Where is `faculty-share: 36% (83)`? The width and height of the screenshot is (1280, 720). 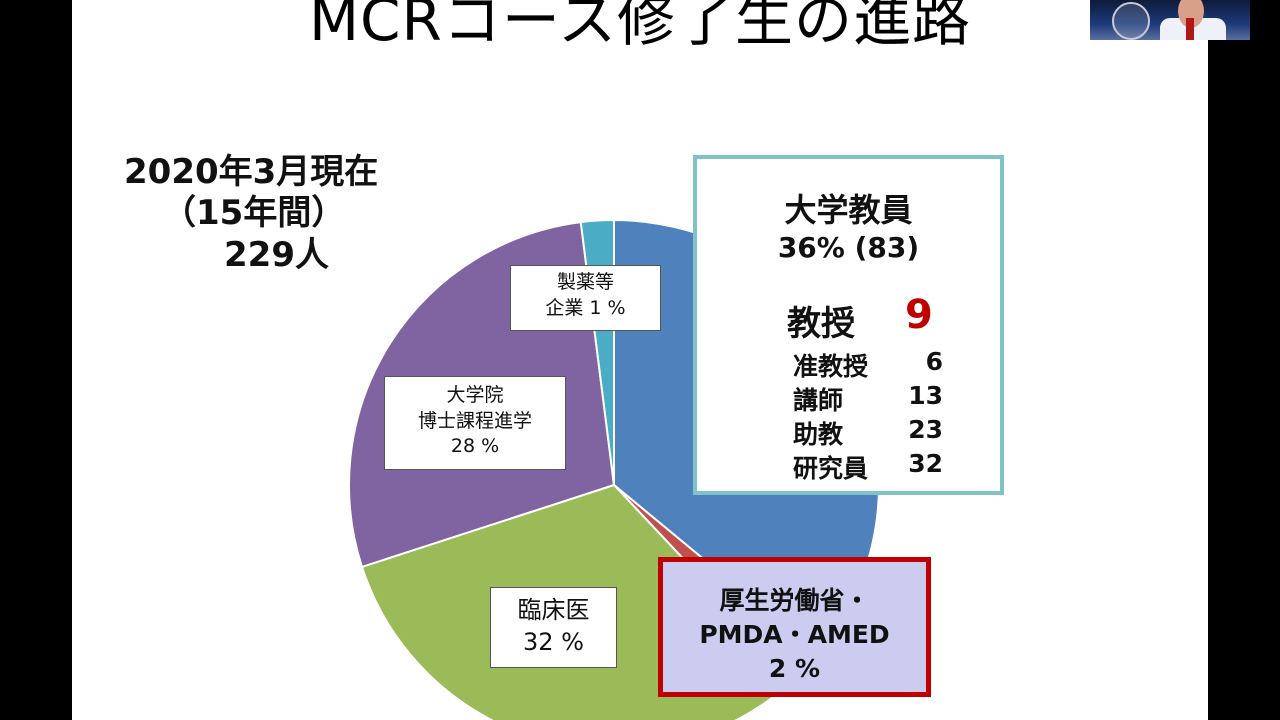
faculty-share: 36% (83) is located at coordinates (848, 247).